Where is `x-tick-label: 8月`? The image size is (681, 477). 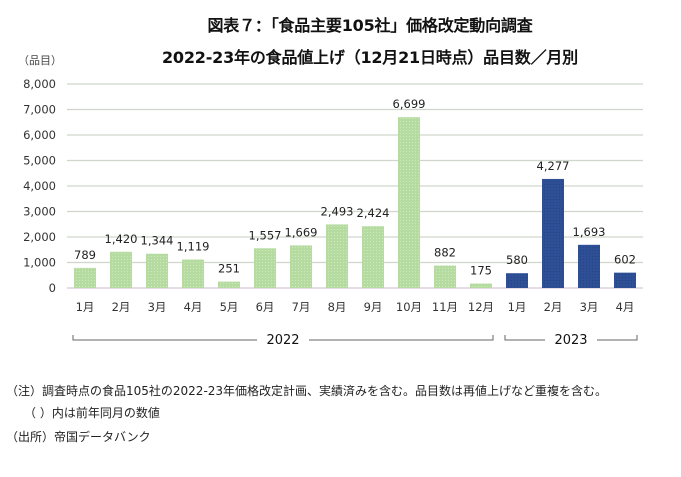 x-tick-label: 8月 is located at coordinates (337, 307).